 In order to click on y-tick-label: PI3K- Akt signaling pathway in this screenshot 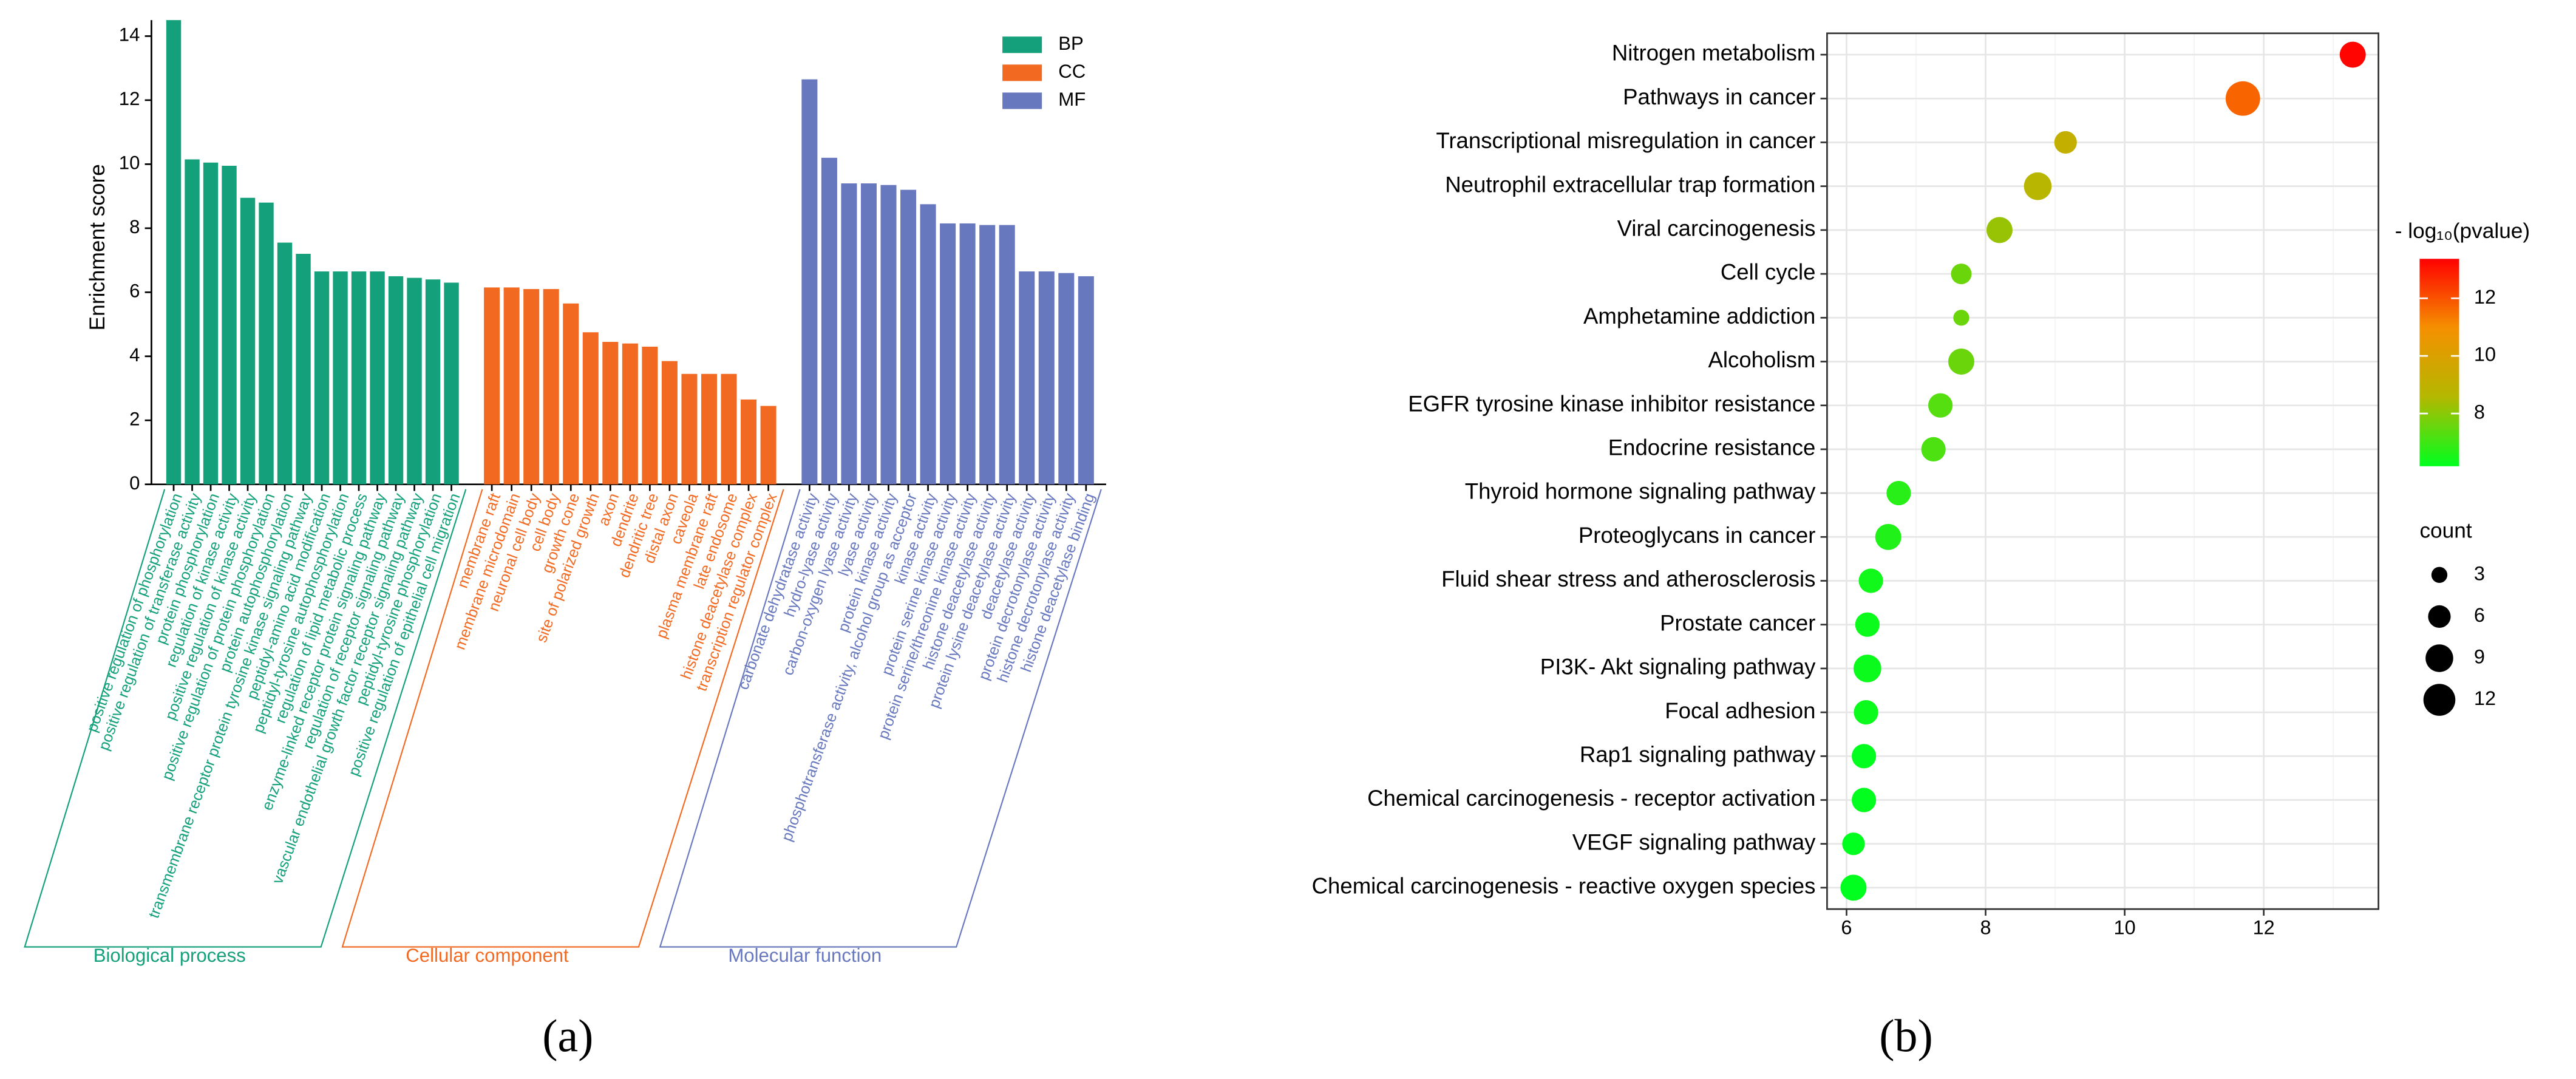, I will do `click(1678, 667)`.